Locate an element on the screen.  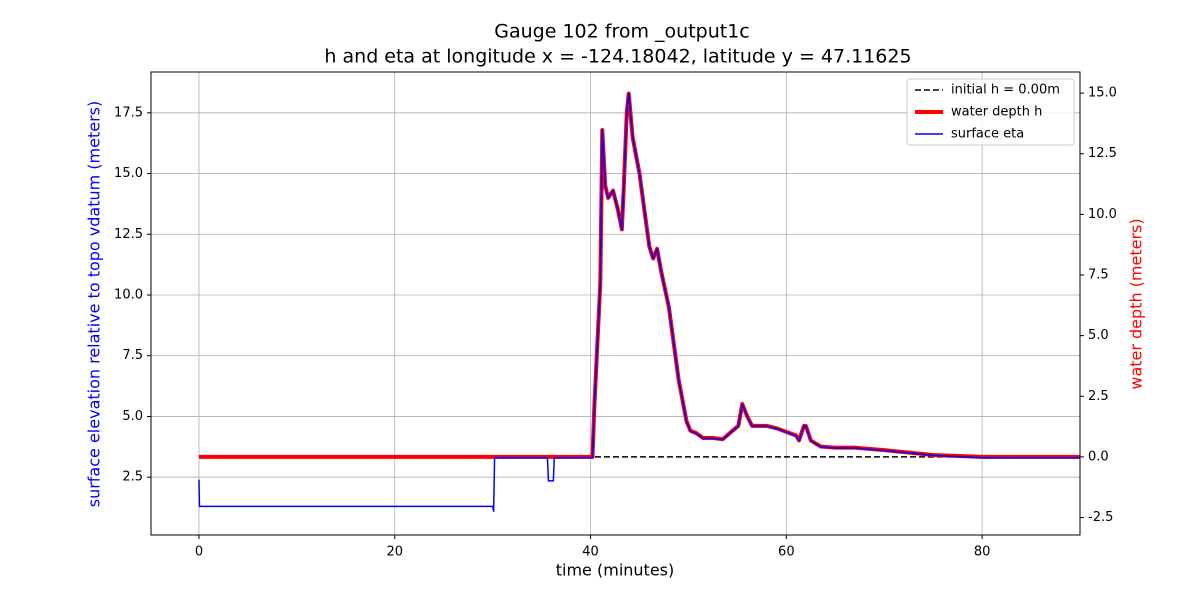
x-tick-label: 20 is located at coordinates (394, 552).